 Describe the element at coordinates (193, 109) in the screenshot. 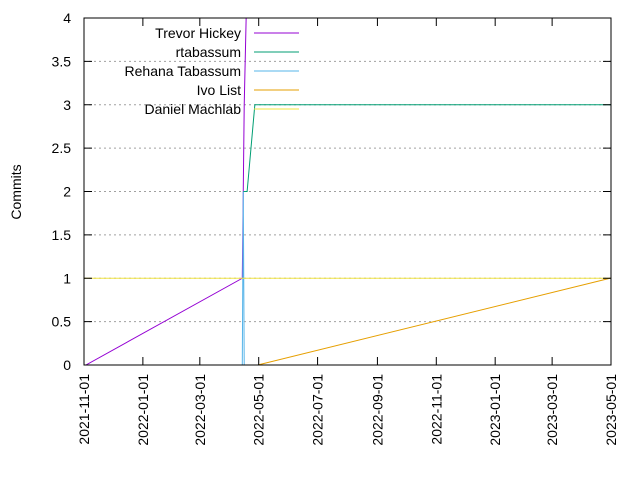

I see `legend-label: Daniel Machlab` at that location.